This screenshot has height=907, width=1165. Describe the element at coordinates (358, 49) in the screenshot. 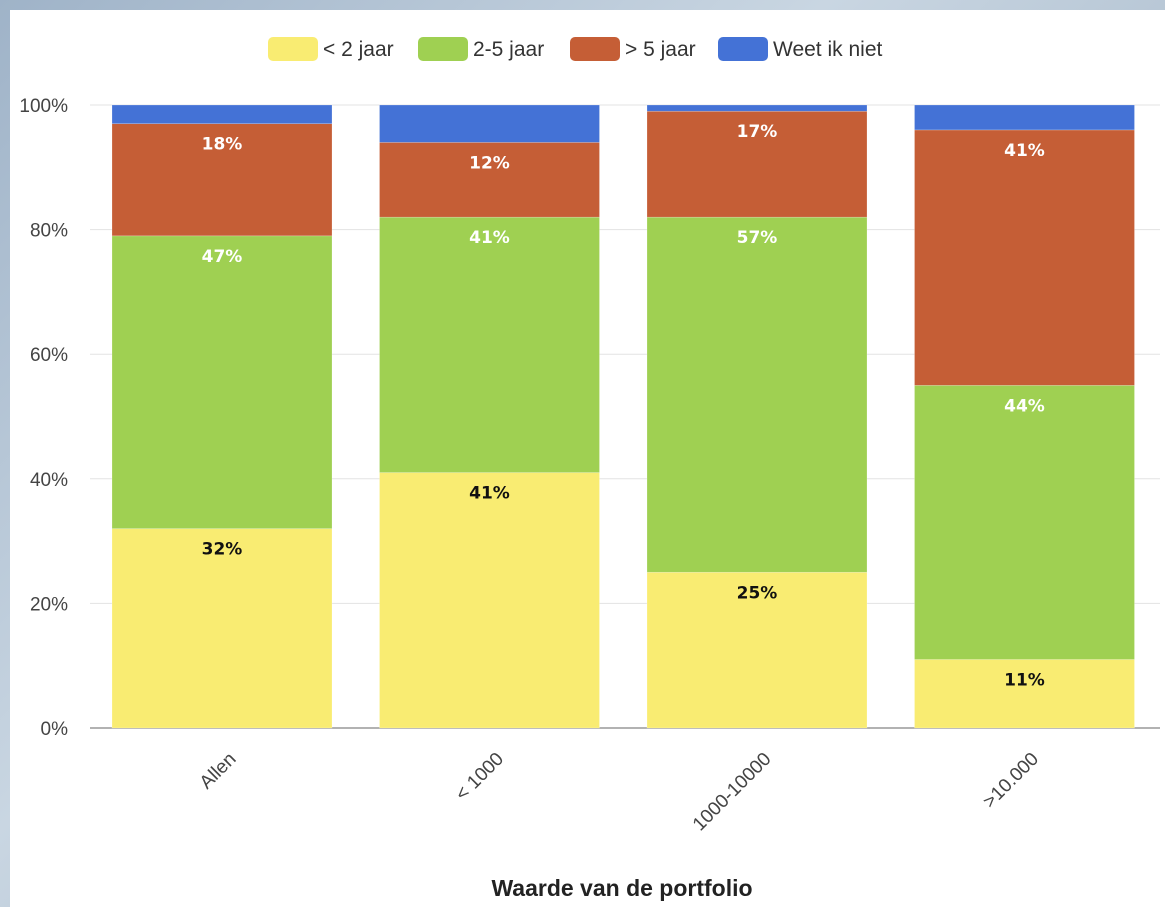

I see `legend-label: < 2 jaar` at that location.